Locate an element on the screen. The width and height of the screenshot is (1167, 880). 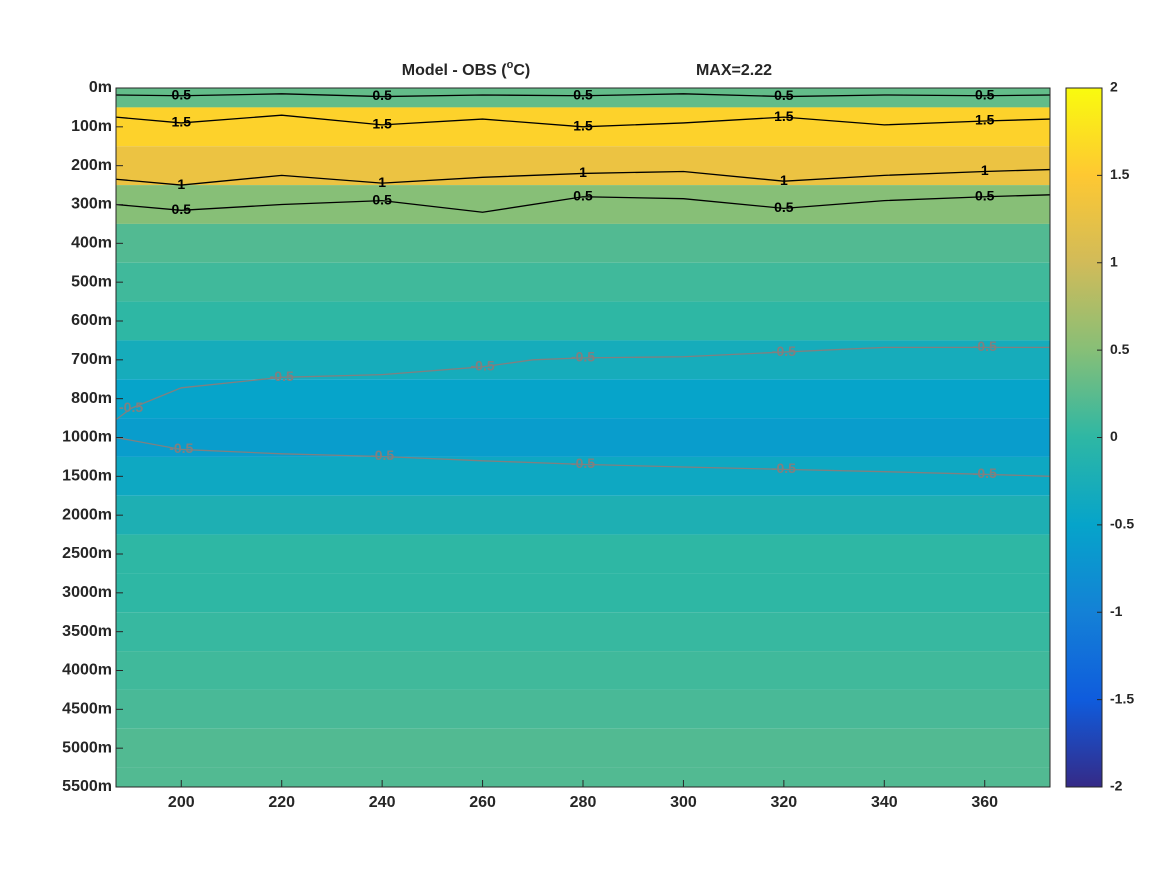
colorbar-tick-label: 0 is located at coordinates (1114, 436).